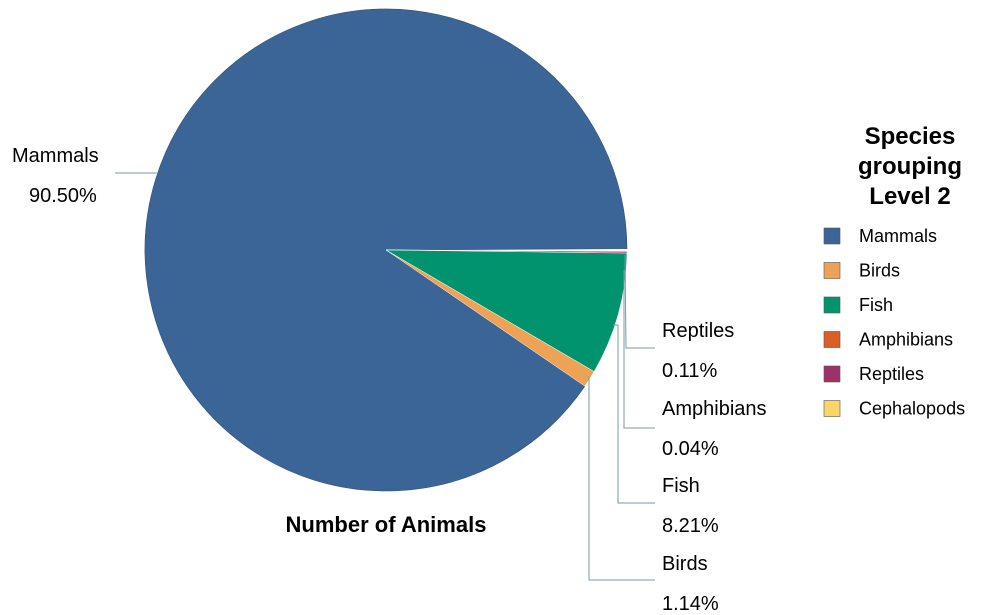  What do you see at coordinates (639, 301) in the screenshot?
I see `leader-line-reptiles` at bounding box center [639, 301].